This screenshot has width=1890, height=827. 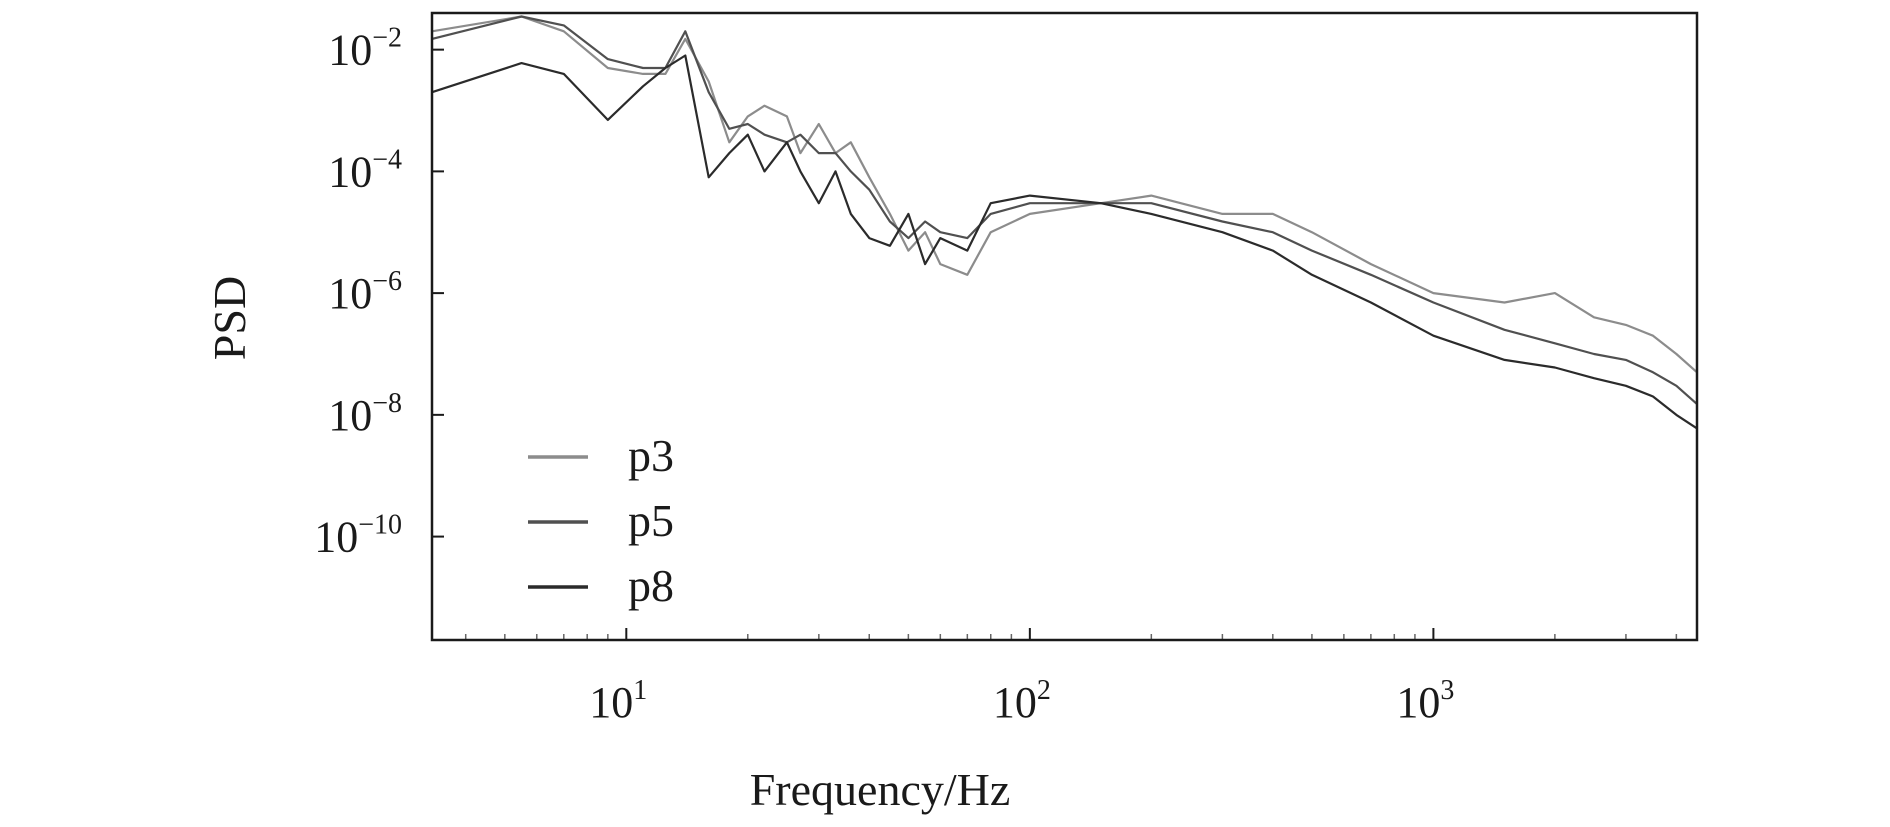 I want to click on y-tick-label: 10⁻¹⁰, so click(x=358, y=536).